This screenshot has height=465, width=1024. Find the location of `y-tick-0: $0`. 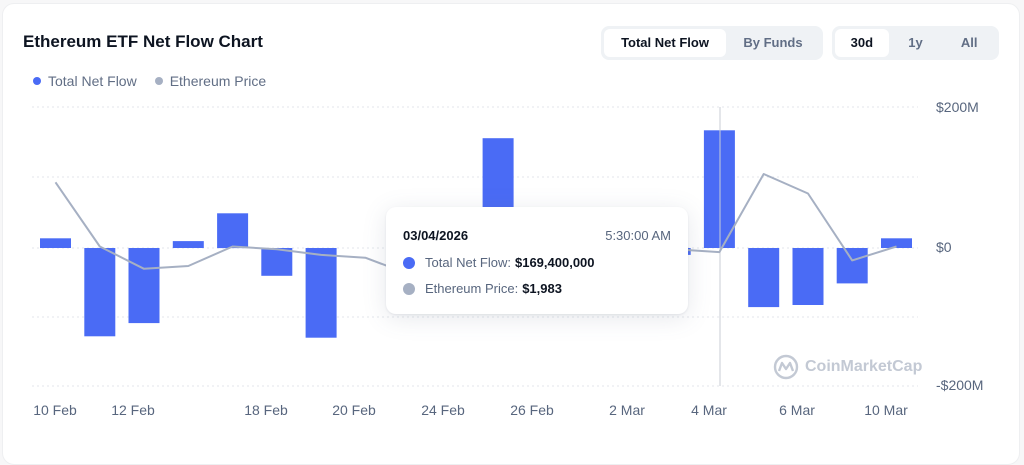

y-tick-0: $0 is located at coordinates (944, 247).